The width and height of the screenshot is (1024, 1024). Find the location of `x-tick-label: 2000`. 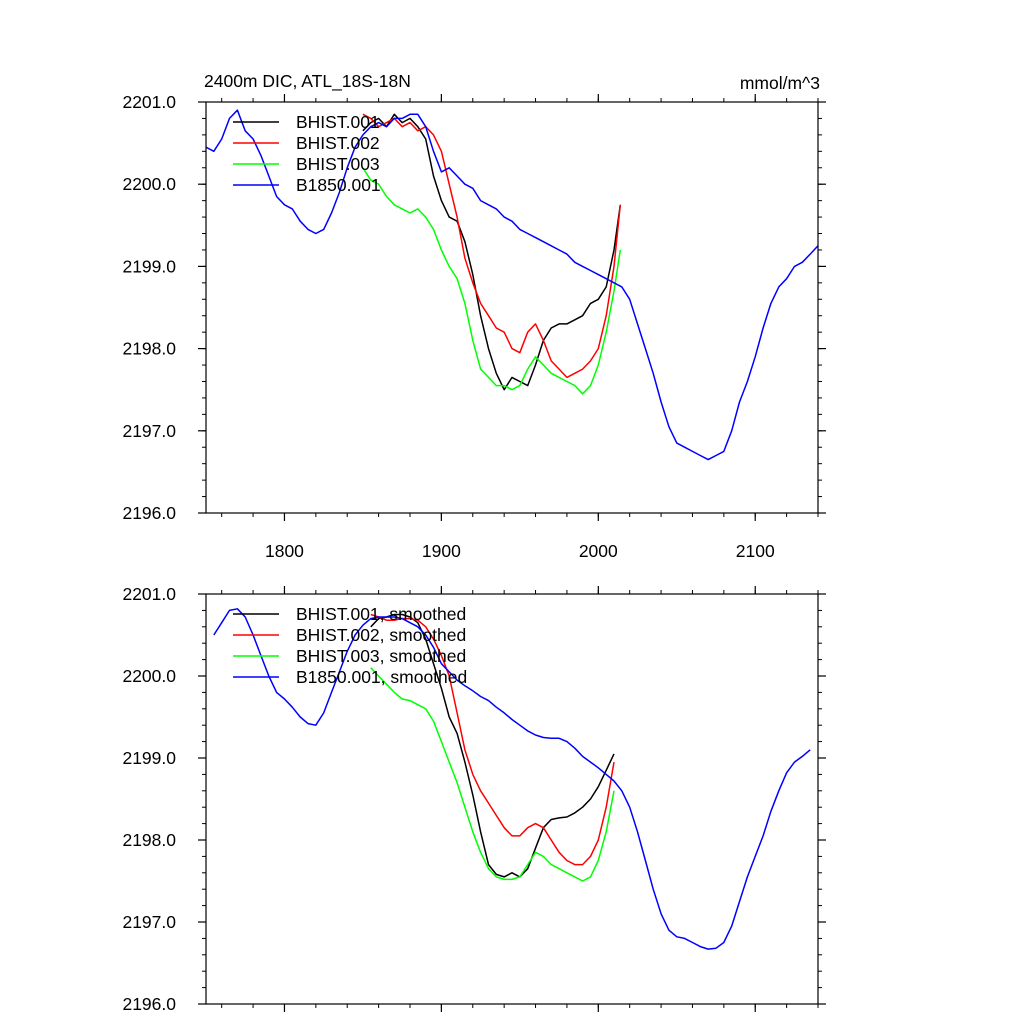

x-tick-label: 2000 is located at coordinates (598, 551).